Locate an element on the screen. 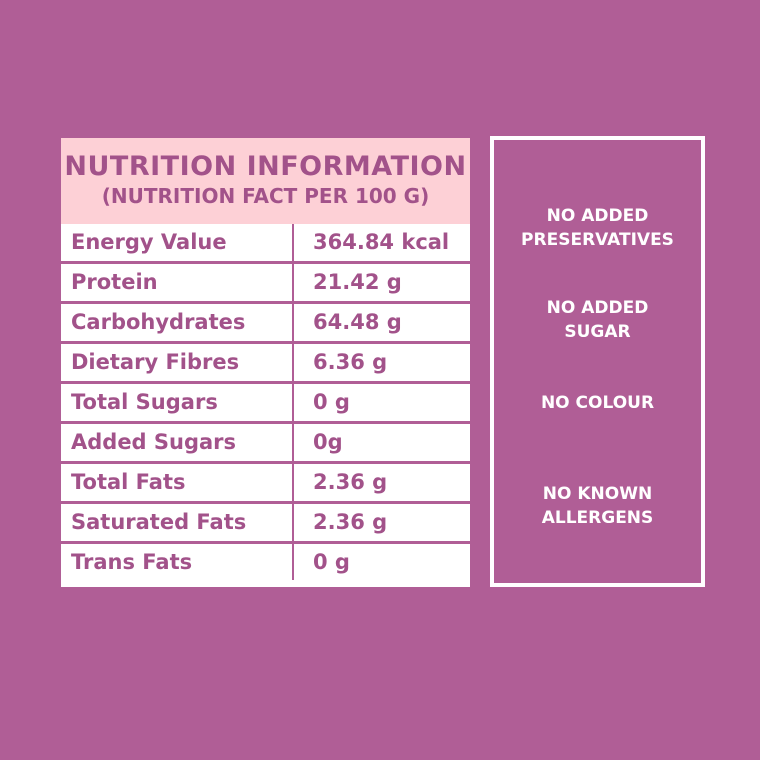 This screenshot has width=760, height=760. nutrient-row-protein: Protein 21.42 g is located at coordinates (265, 281).